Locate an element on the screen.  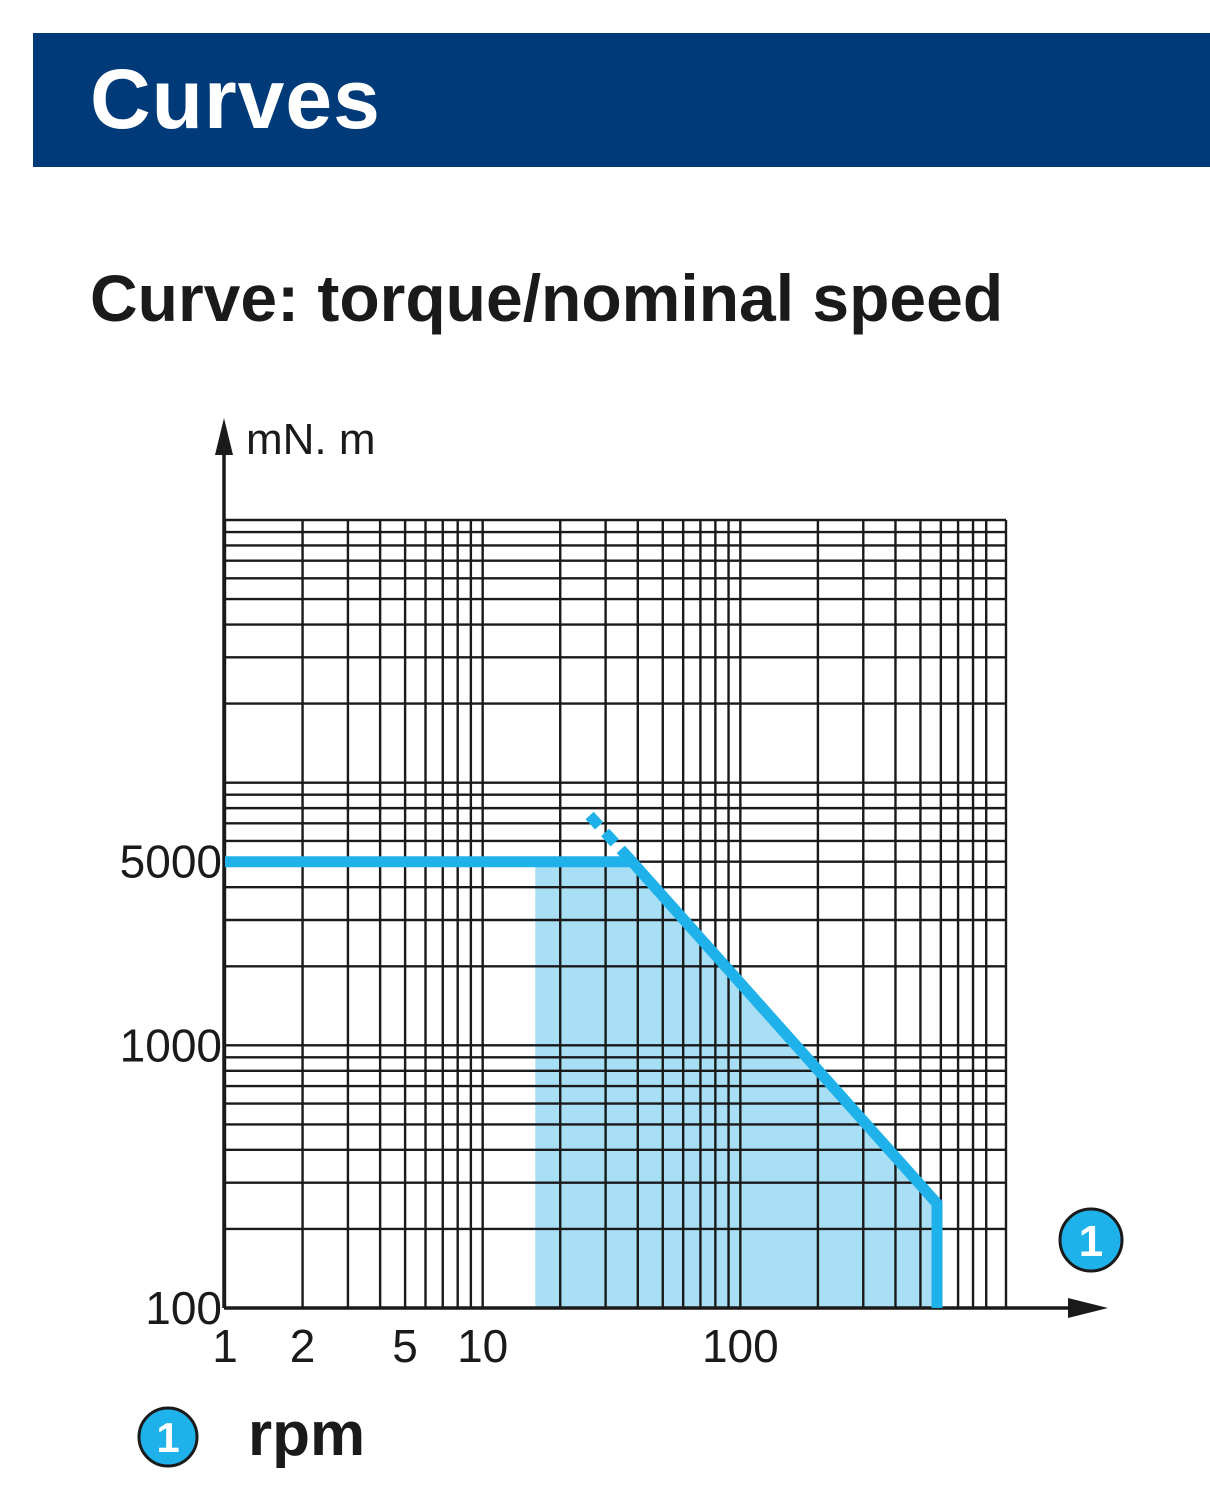
x-axis-marker-number: 1 is located at coordinates (1091, 1241).